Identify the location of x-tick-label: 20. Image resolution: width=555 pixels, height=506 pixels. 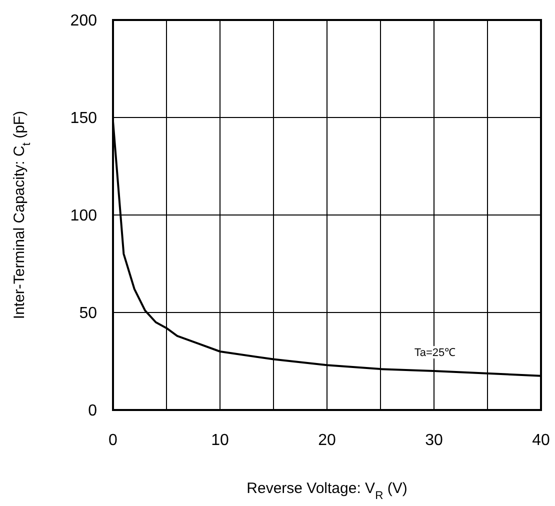
(327, 440).